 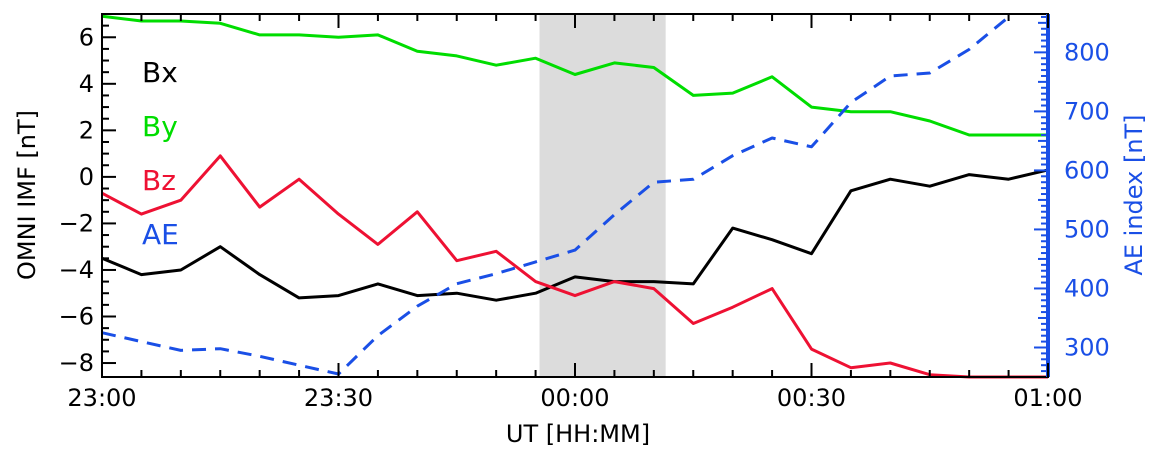 What do you see at coordinates (76, 317) in the screenshot?
I see `left-tick-label: −6` at bounding box center [76, 317].